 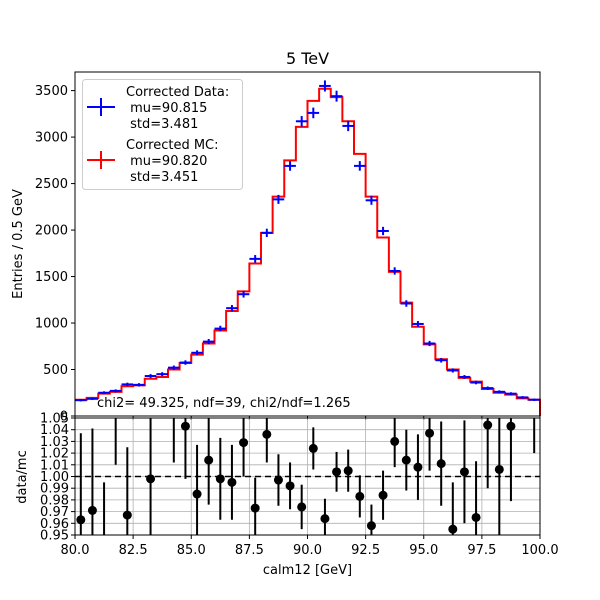 What do you see at coordinates (54, 536) in the screenshot?
I see `ratio-y-tick-label: 0.95` at bounding box center [54, 536].